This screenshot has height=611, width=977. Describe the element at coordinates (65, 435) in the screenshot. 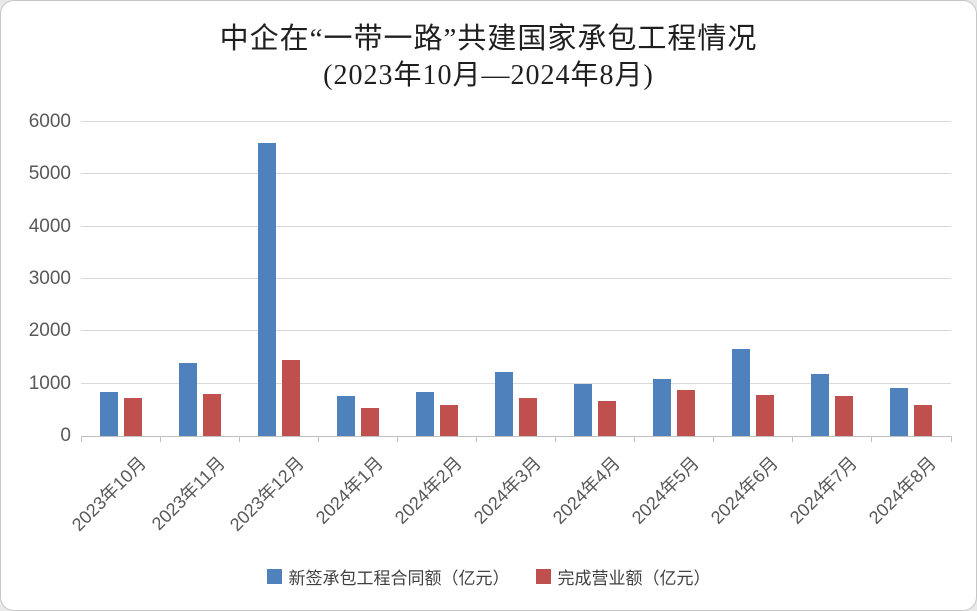

I see `y-axis-label: 0` at that location.